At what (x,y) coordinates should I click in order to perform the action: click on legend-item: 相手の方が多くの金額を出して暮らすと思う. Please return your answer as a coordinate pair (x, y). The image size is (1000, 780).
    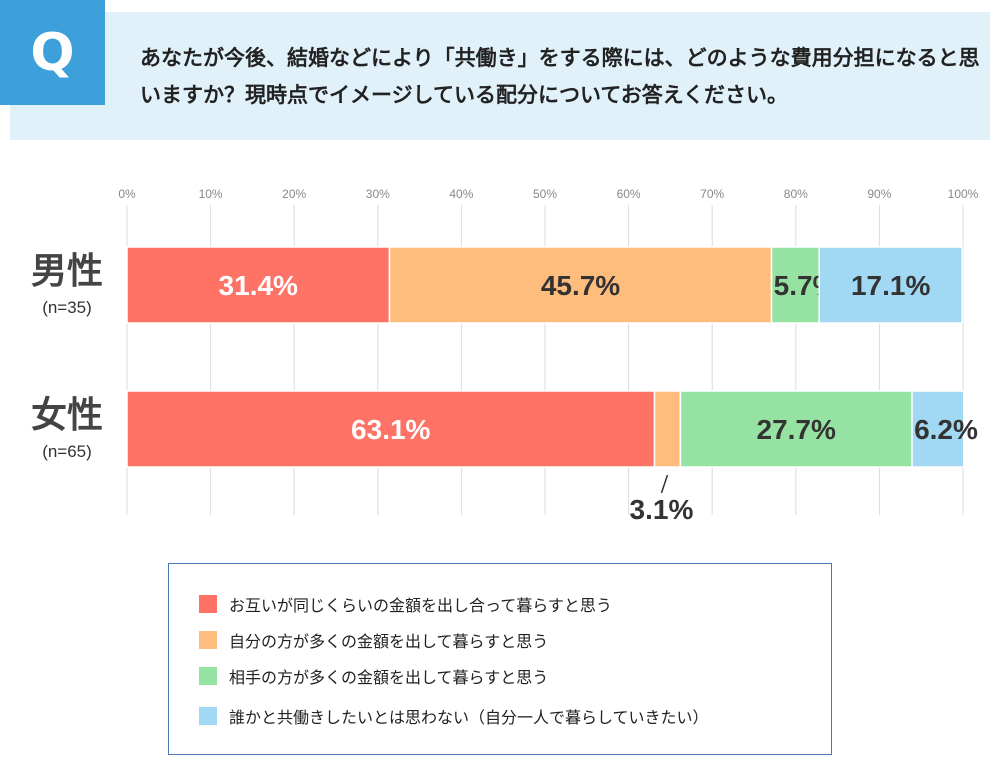
    Looking at the image, I should click on (373, 676).